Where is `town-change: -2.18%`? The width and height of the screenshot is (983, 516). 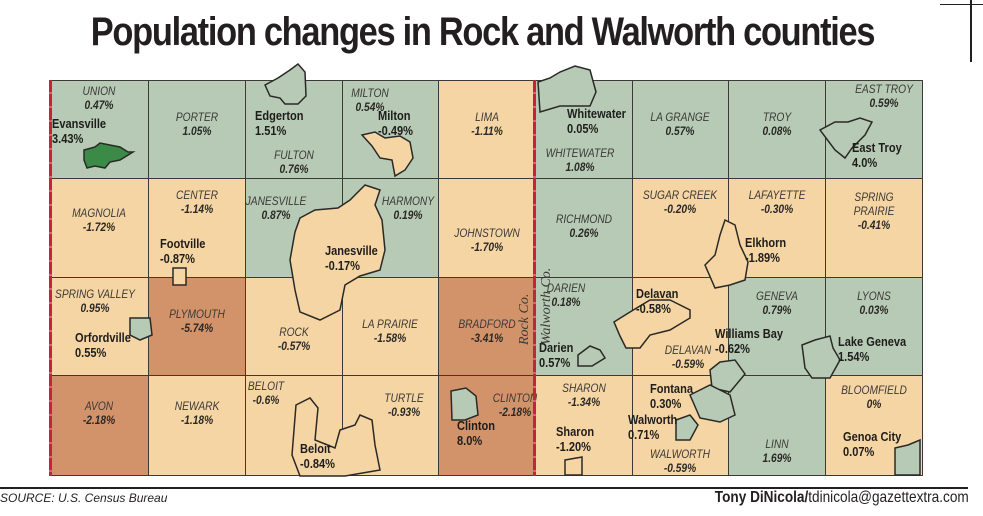 town-change: -2.18% is located at coordinates (99, 420).